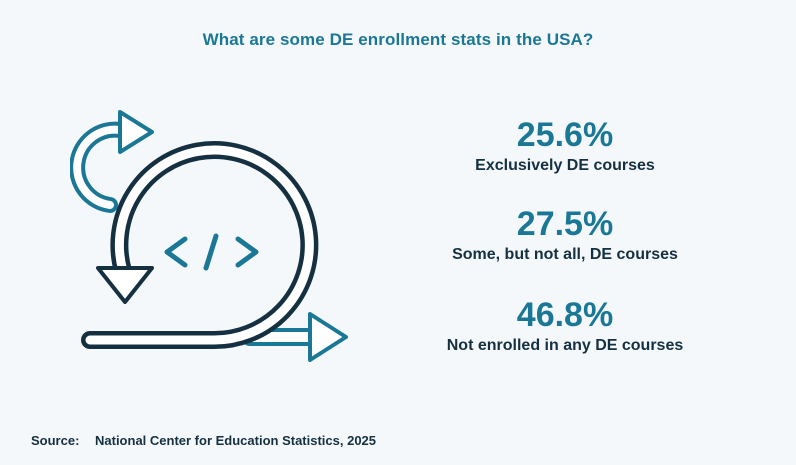 Image resolution: width=796 pixels, height=465 pixels. Describe the element at coordinates (565, 224) in the screenshot. I see `stat-value: 27.5%` at that location.